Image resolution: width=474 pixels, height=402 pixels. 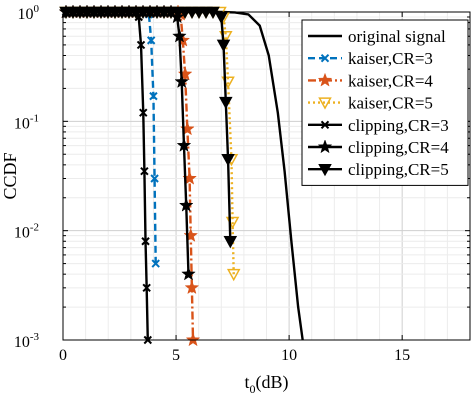 I want to click on legend-entry: original signal, so click(x=377, y=36).